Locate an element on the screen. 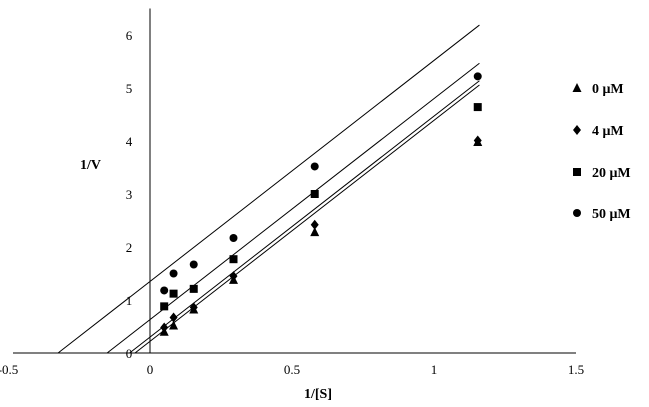 The image size is (649, 407). x-tick-label: 1.5 is located at coordinates (576, 369).